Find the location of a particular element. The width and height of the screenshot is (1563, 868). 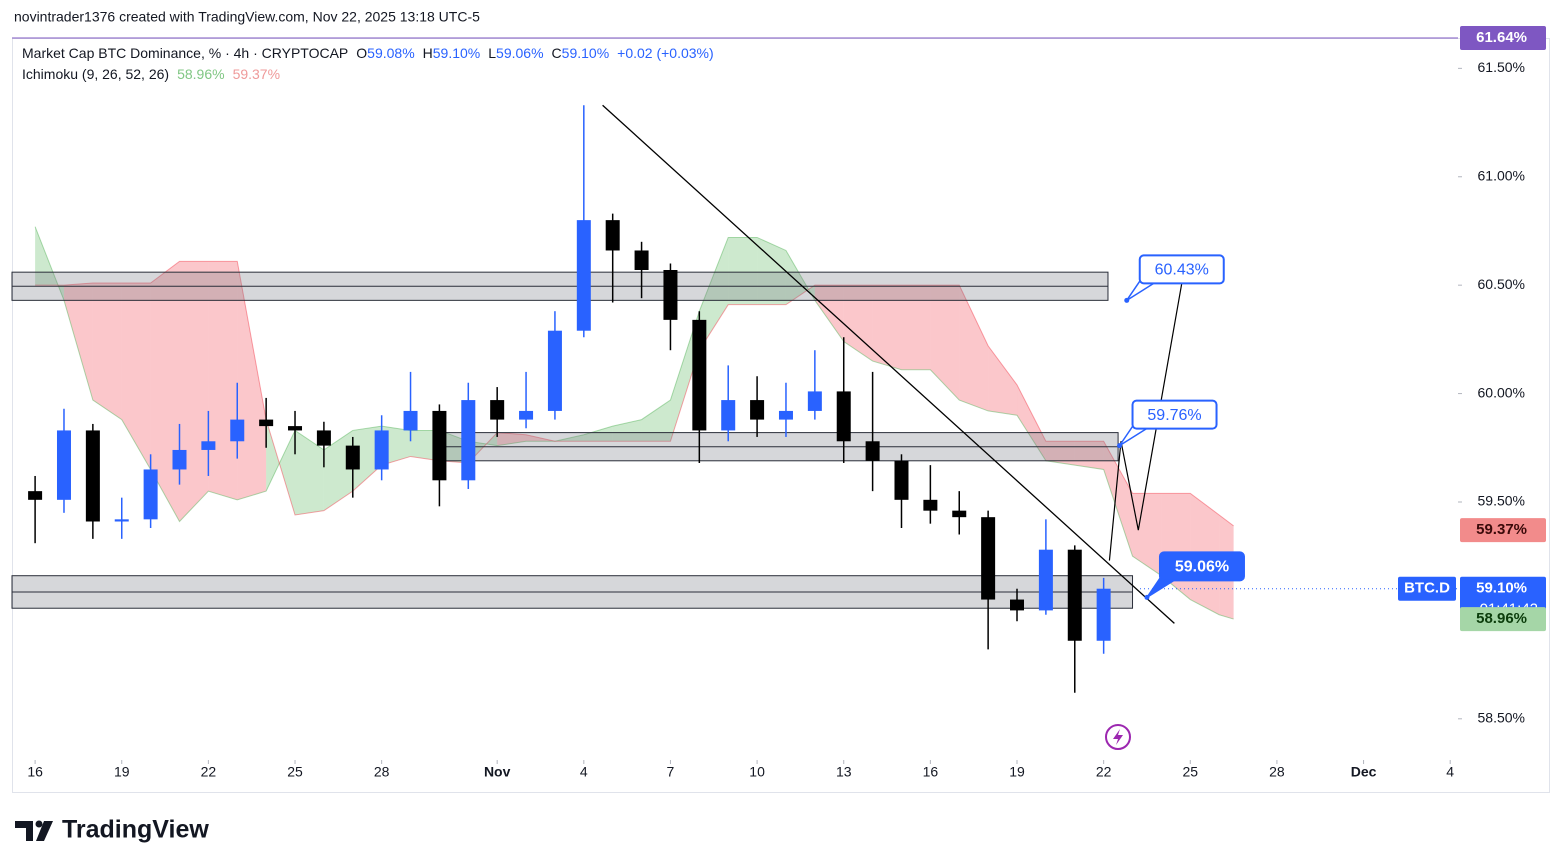

x-tick-label: 19 is located at coordinates (1017, 772).